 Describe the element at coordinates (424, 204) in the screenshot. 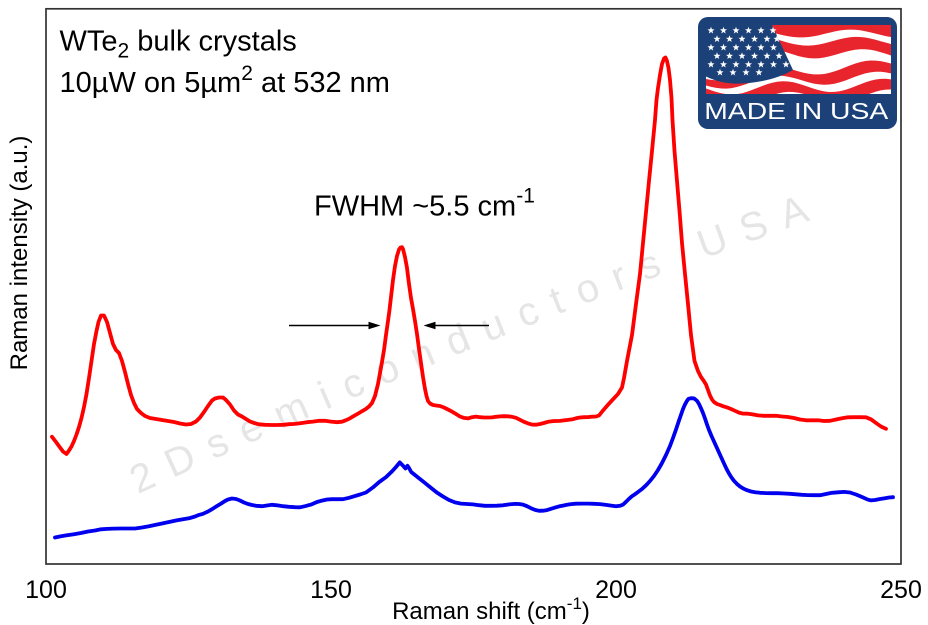

I see `svg-text: FWHM ~5.5 cm-1` at that location.